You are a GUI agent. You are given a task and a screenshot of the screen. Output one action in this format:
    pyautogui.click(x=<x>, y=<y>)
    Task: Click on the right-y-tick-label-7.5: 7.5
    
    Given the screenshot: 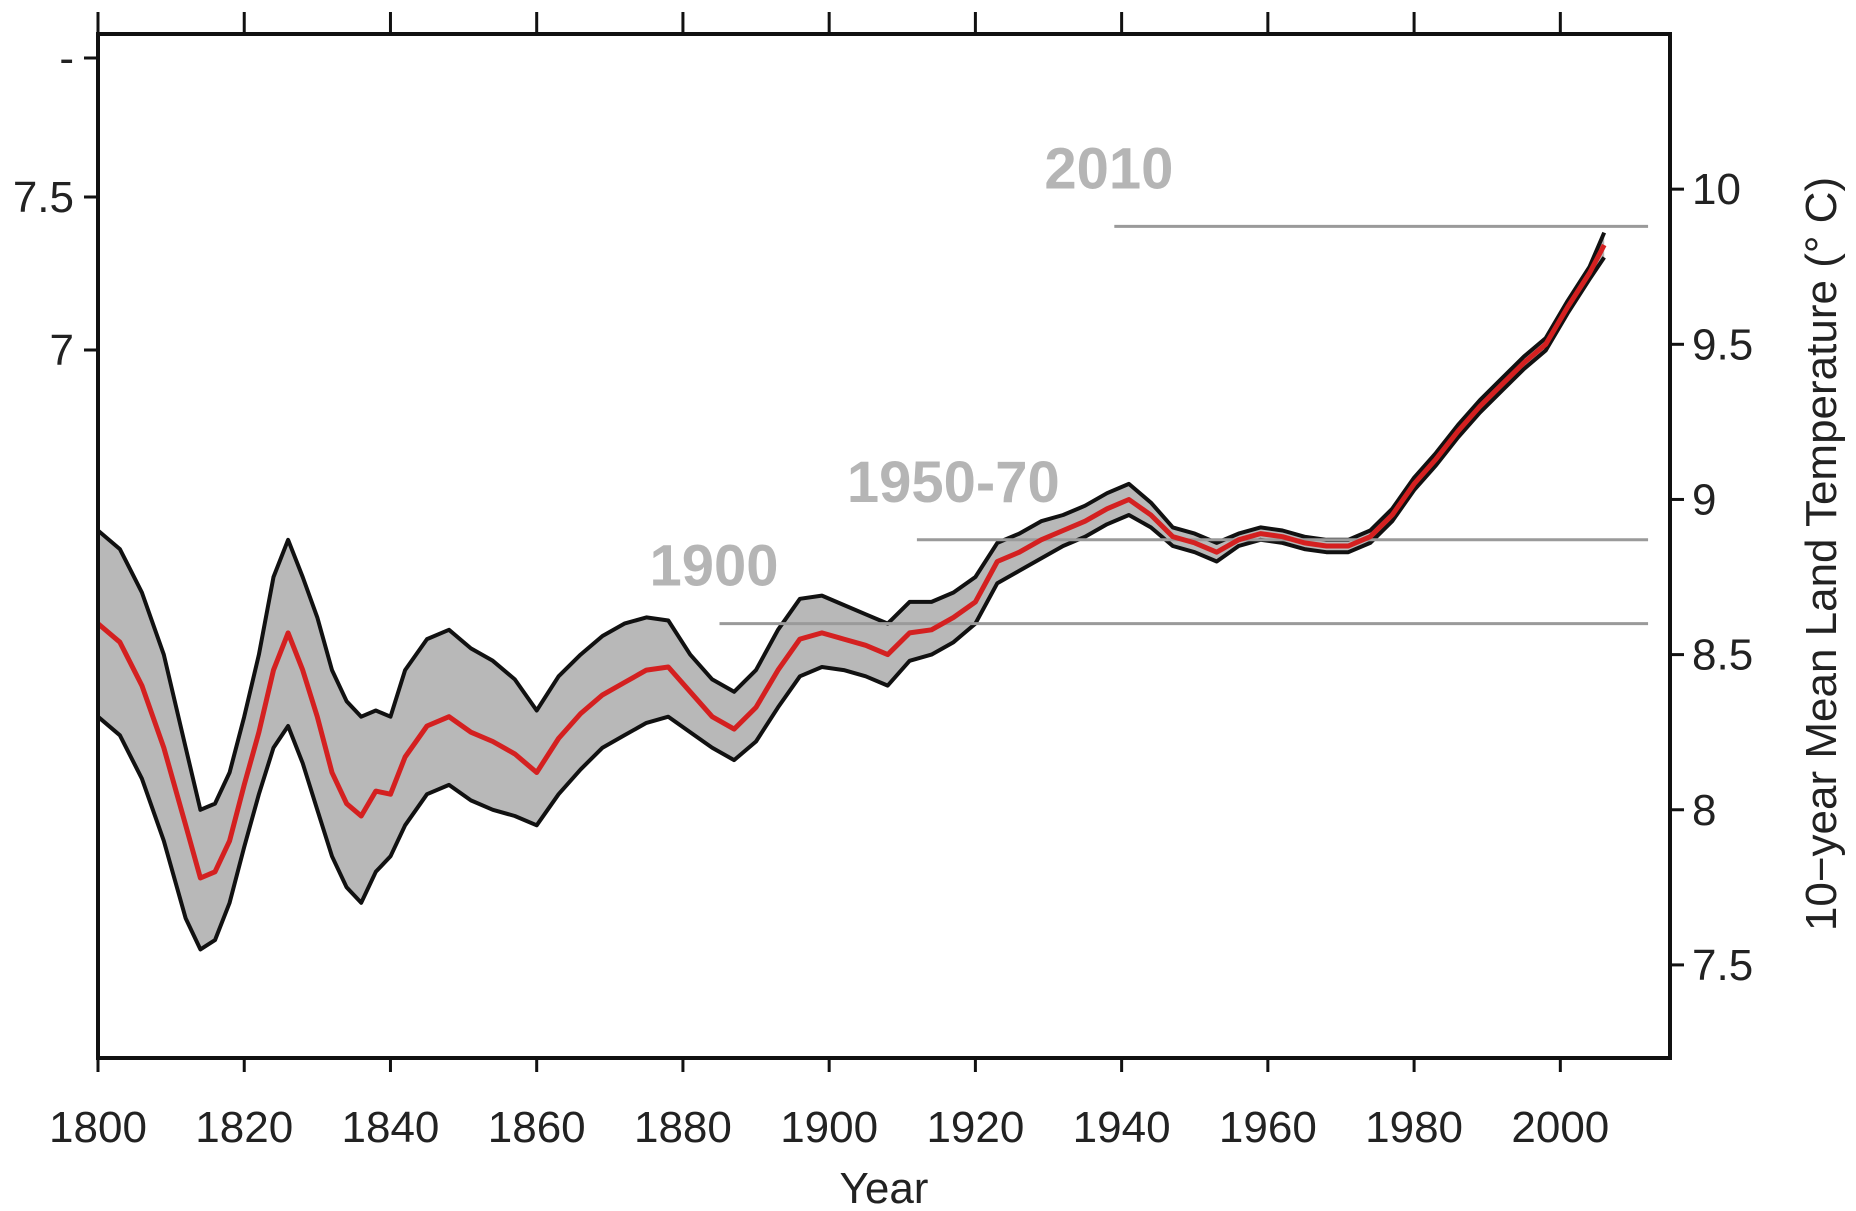 What is the action you would take?
    pyautogui.click(x=1722, y=965)
    